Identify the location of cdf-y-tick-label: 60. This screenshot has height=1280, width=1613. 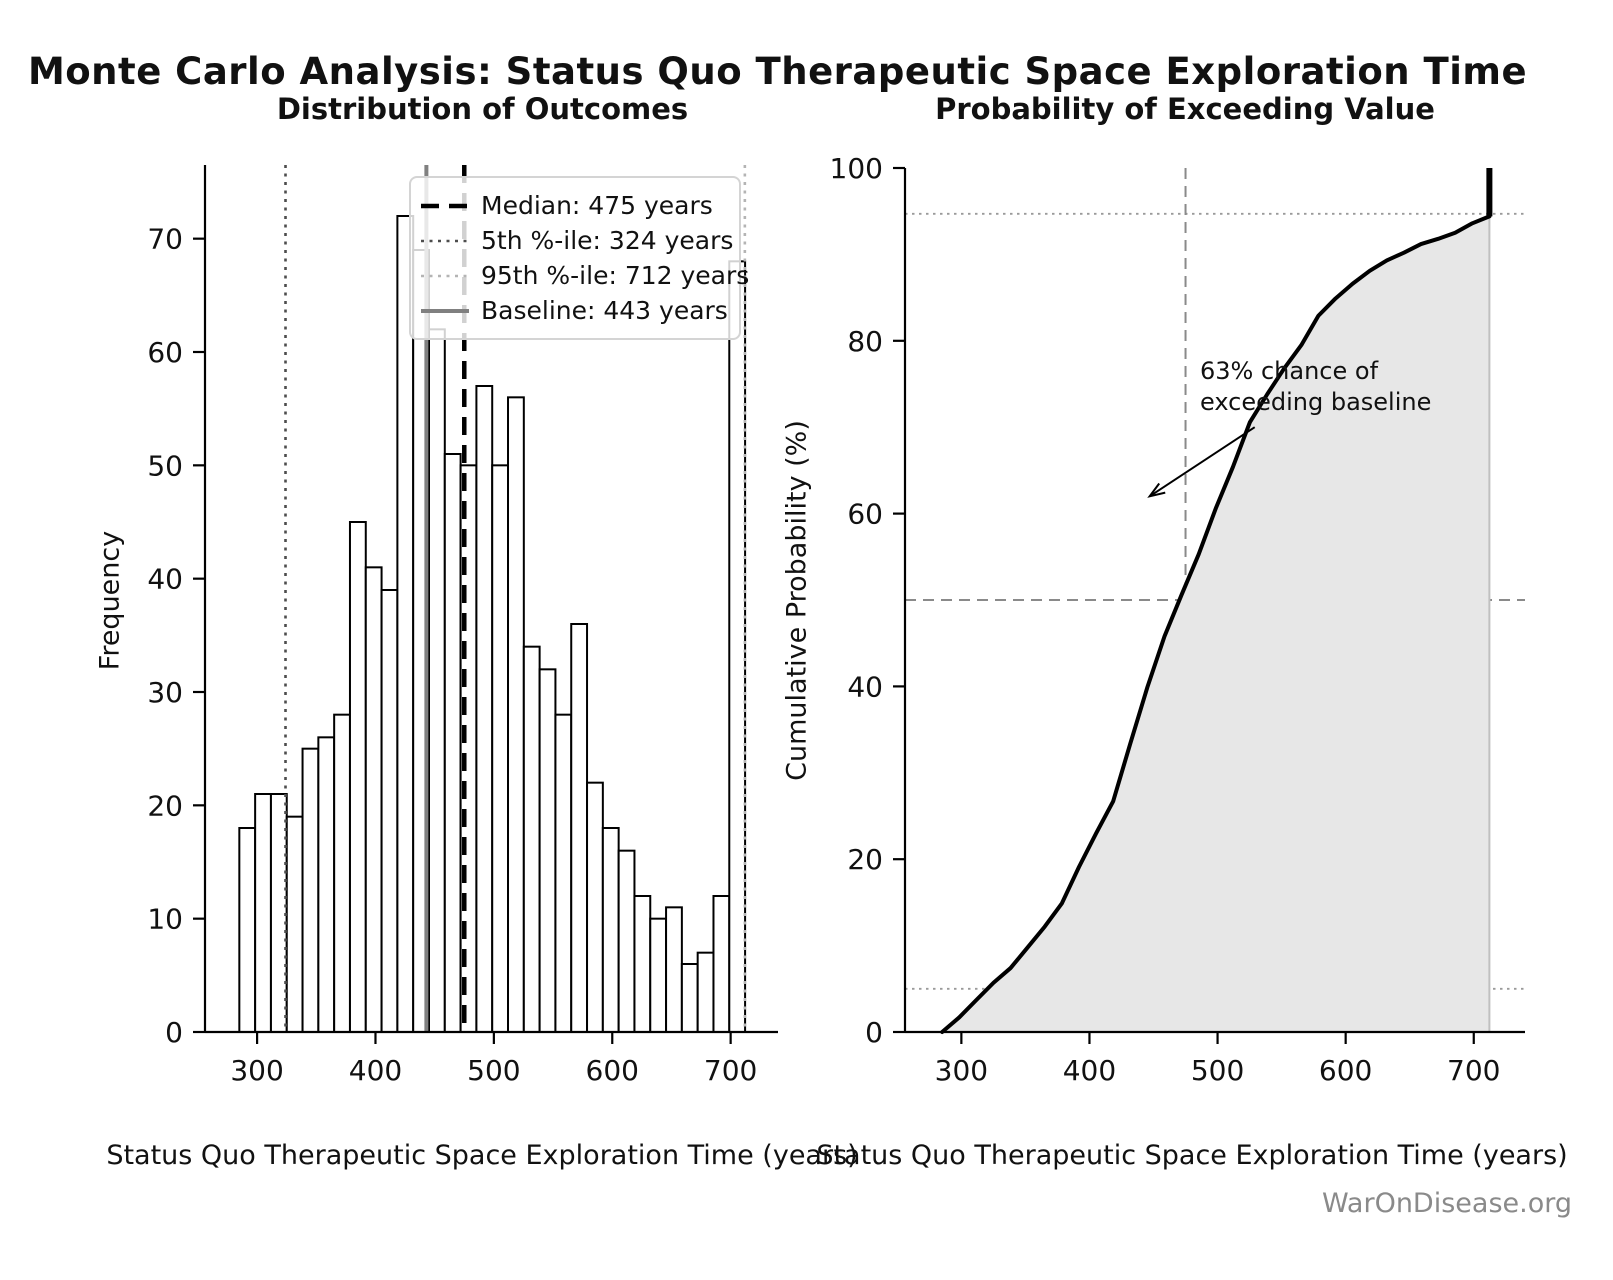
(865, 514).